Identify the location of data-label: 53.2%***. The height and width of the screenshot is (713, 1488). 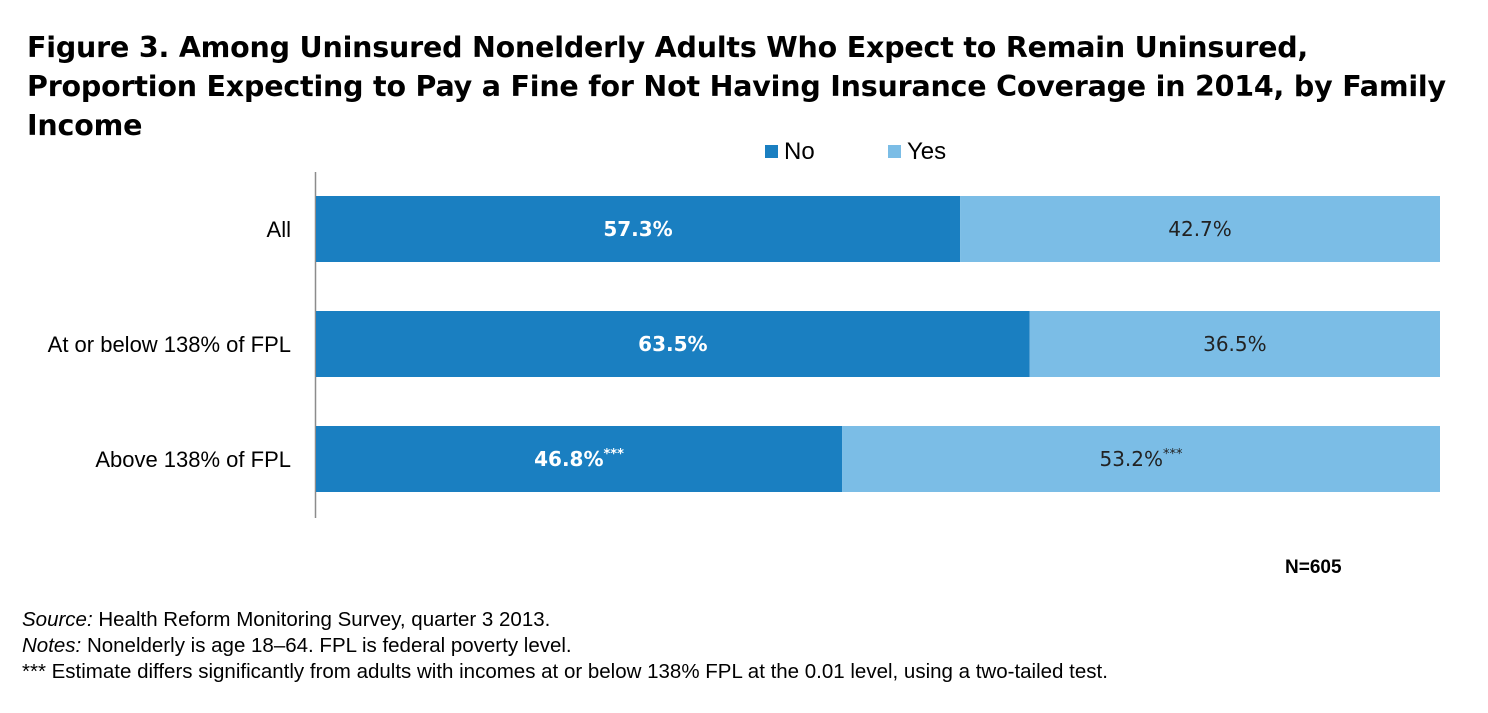
(1141, 459).